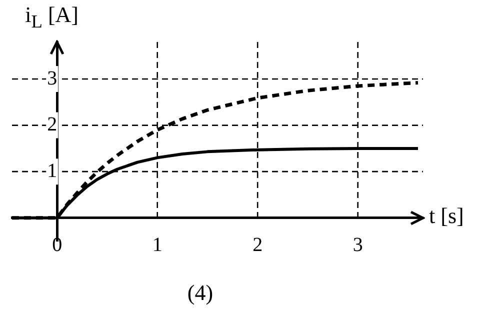 This screenshot has height=322, width=485. What do you see at coordinates (200, 293) in the screenshot?
I see `text: (4)` at bounding box center [200, 293].